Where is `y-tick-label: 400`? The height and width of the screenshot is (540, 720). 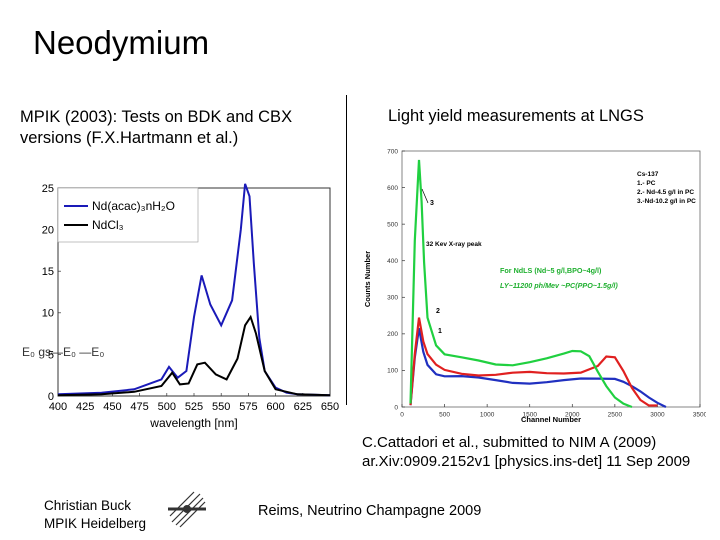
y-tick-label: 400 is located at coordinates (392, 261).